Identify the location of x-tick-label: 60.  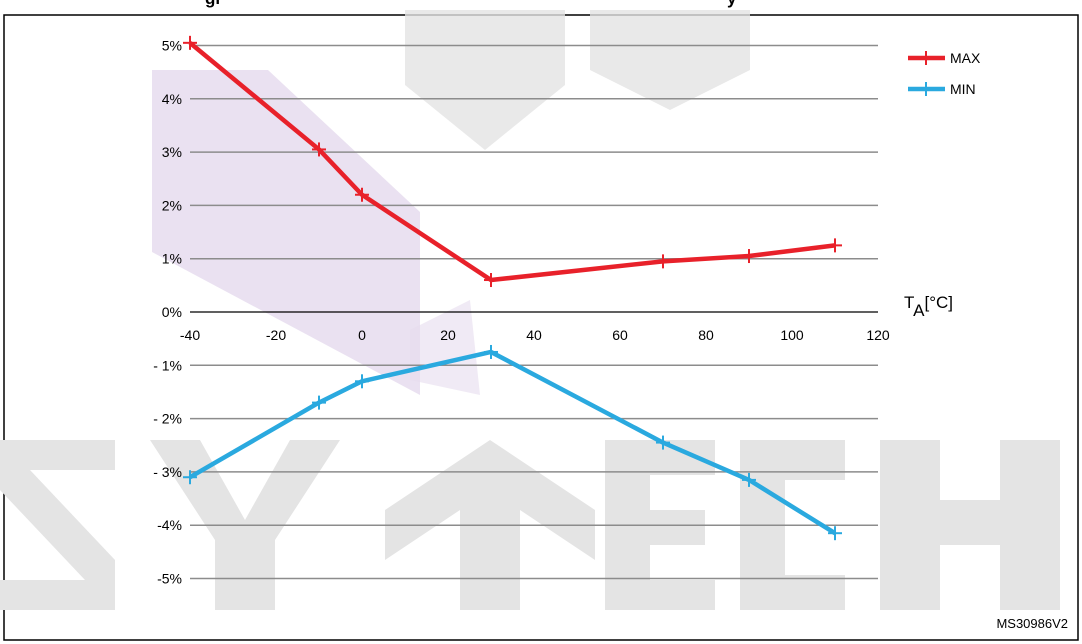
(620, 335).